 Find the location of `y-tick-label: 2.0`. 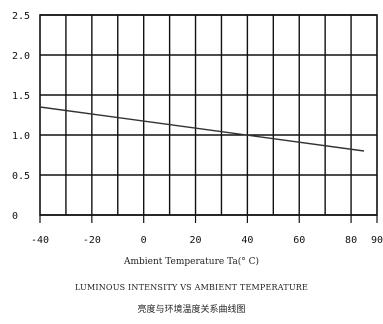

y-tick-label: 2.0 is located at coordinates (21, 56).